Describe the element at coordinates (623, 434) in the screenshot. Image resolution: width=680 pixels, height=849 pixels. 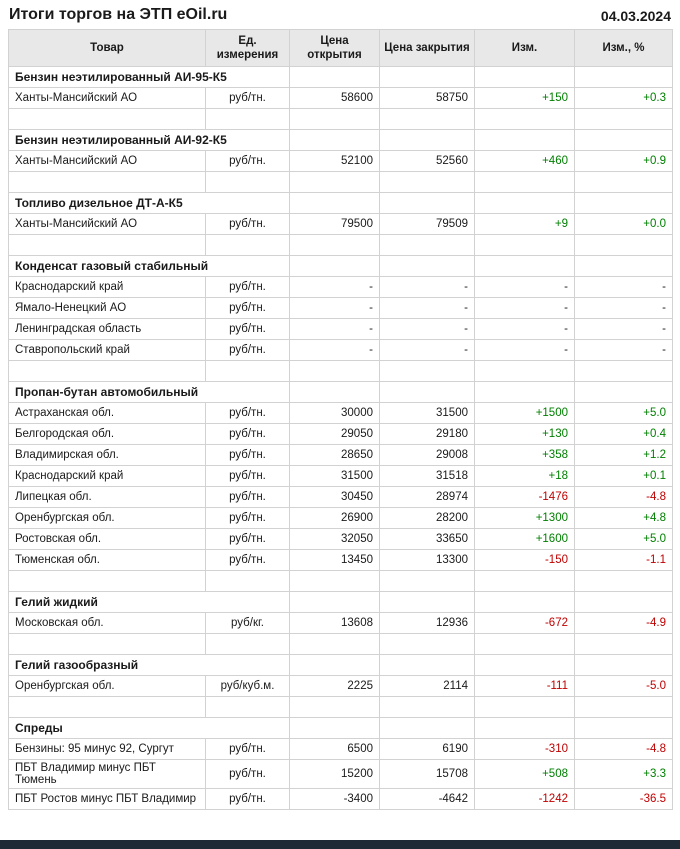
I see `change-pct-cell: +0.4` at that location.